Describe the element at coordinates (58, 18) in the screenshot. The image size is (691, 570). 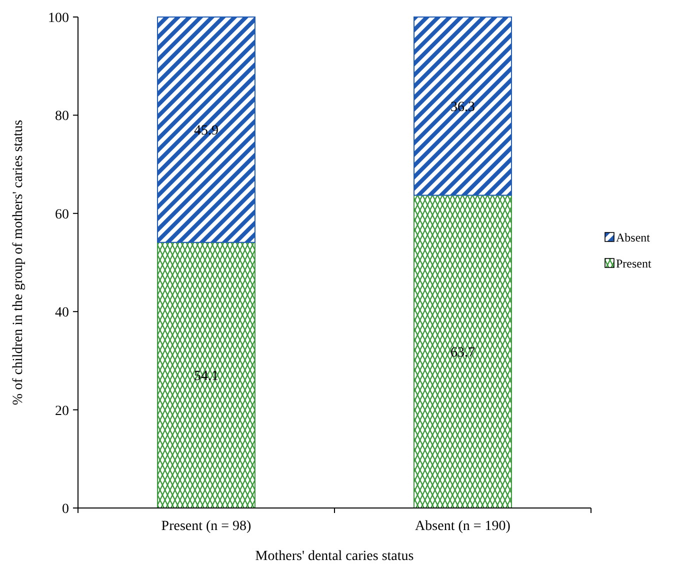
I see `y-tick-label: 100` at that location.